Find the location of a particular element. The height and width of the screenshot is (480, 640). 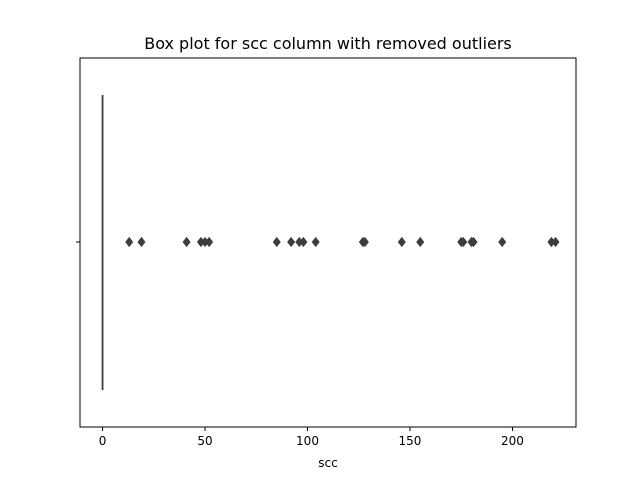

x-tick-label: 0 is located at coordinates (103, 441).